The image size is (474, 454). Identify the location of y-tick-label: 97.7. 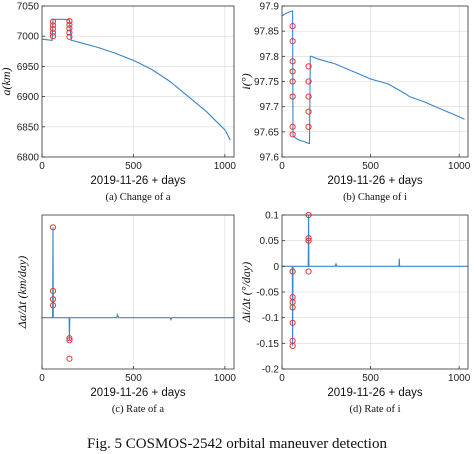
(270, 107).